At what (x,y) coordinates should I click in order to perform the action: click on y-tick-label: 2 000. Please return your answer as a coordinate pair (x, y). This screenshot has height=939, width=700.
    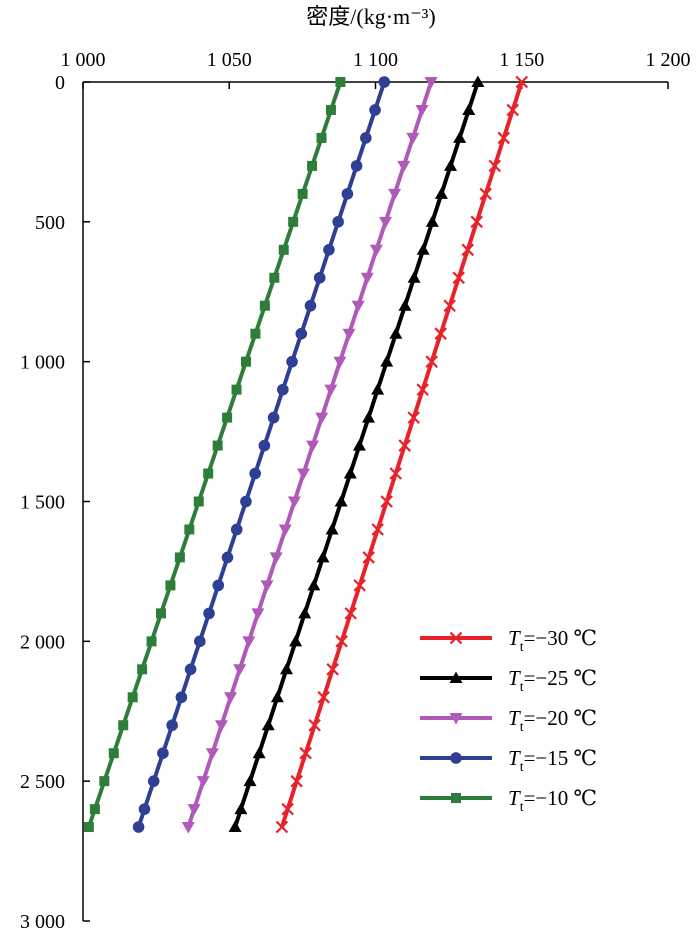
    Looking at the image, I should click on (42, 642).